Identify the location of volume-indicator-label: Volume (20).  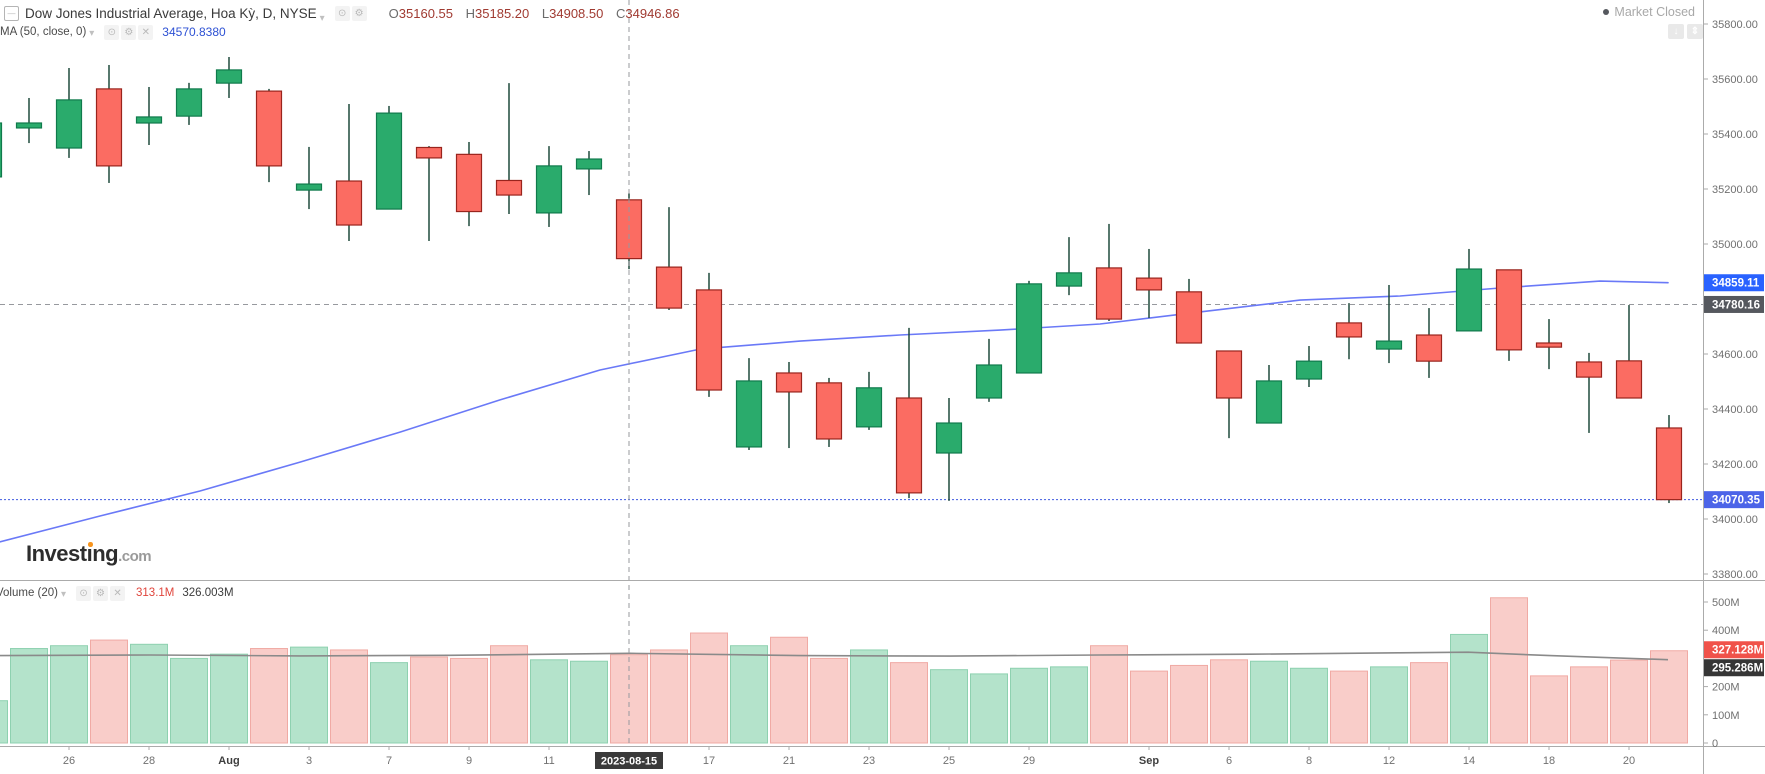
(29, 593).